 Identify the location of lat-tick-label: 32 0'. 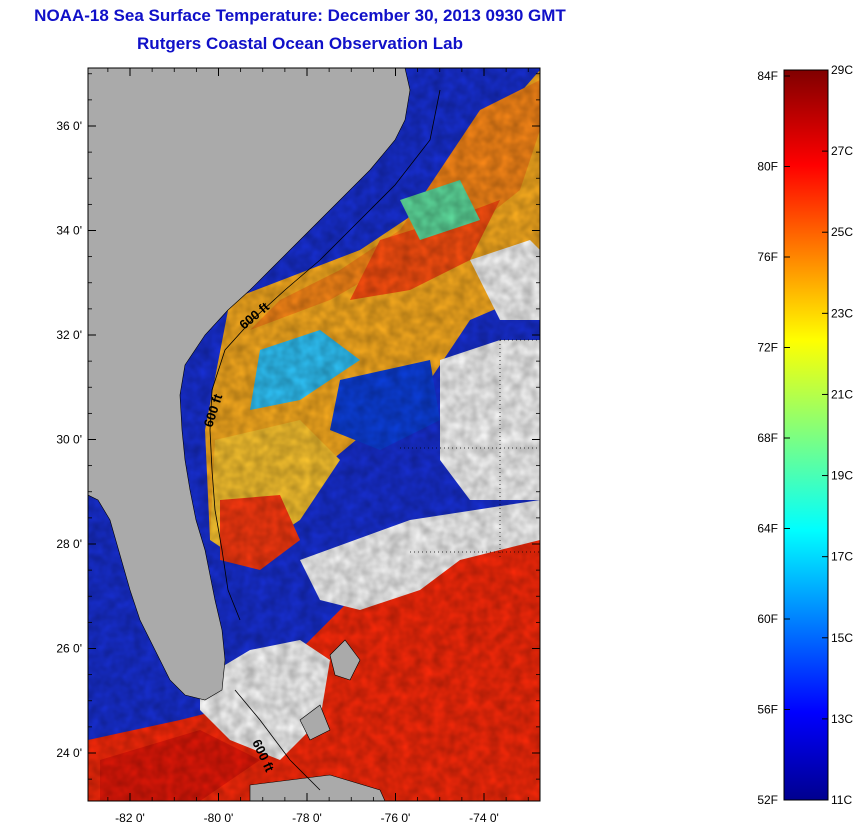
(69, 335).